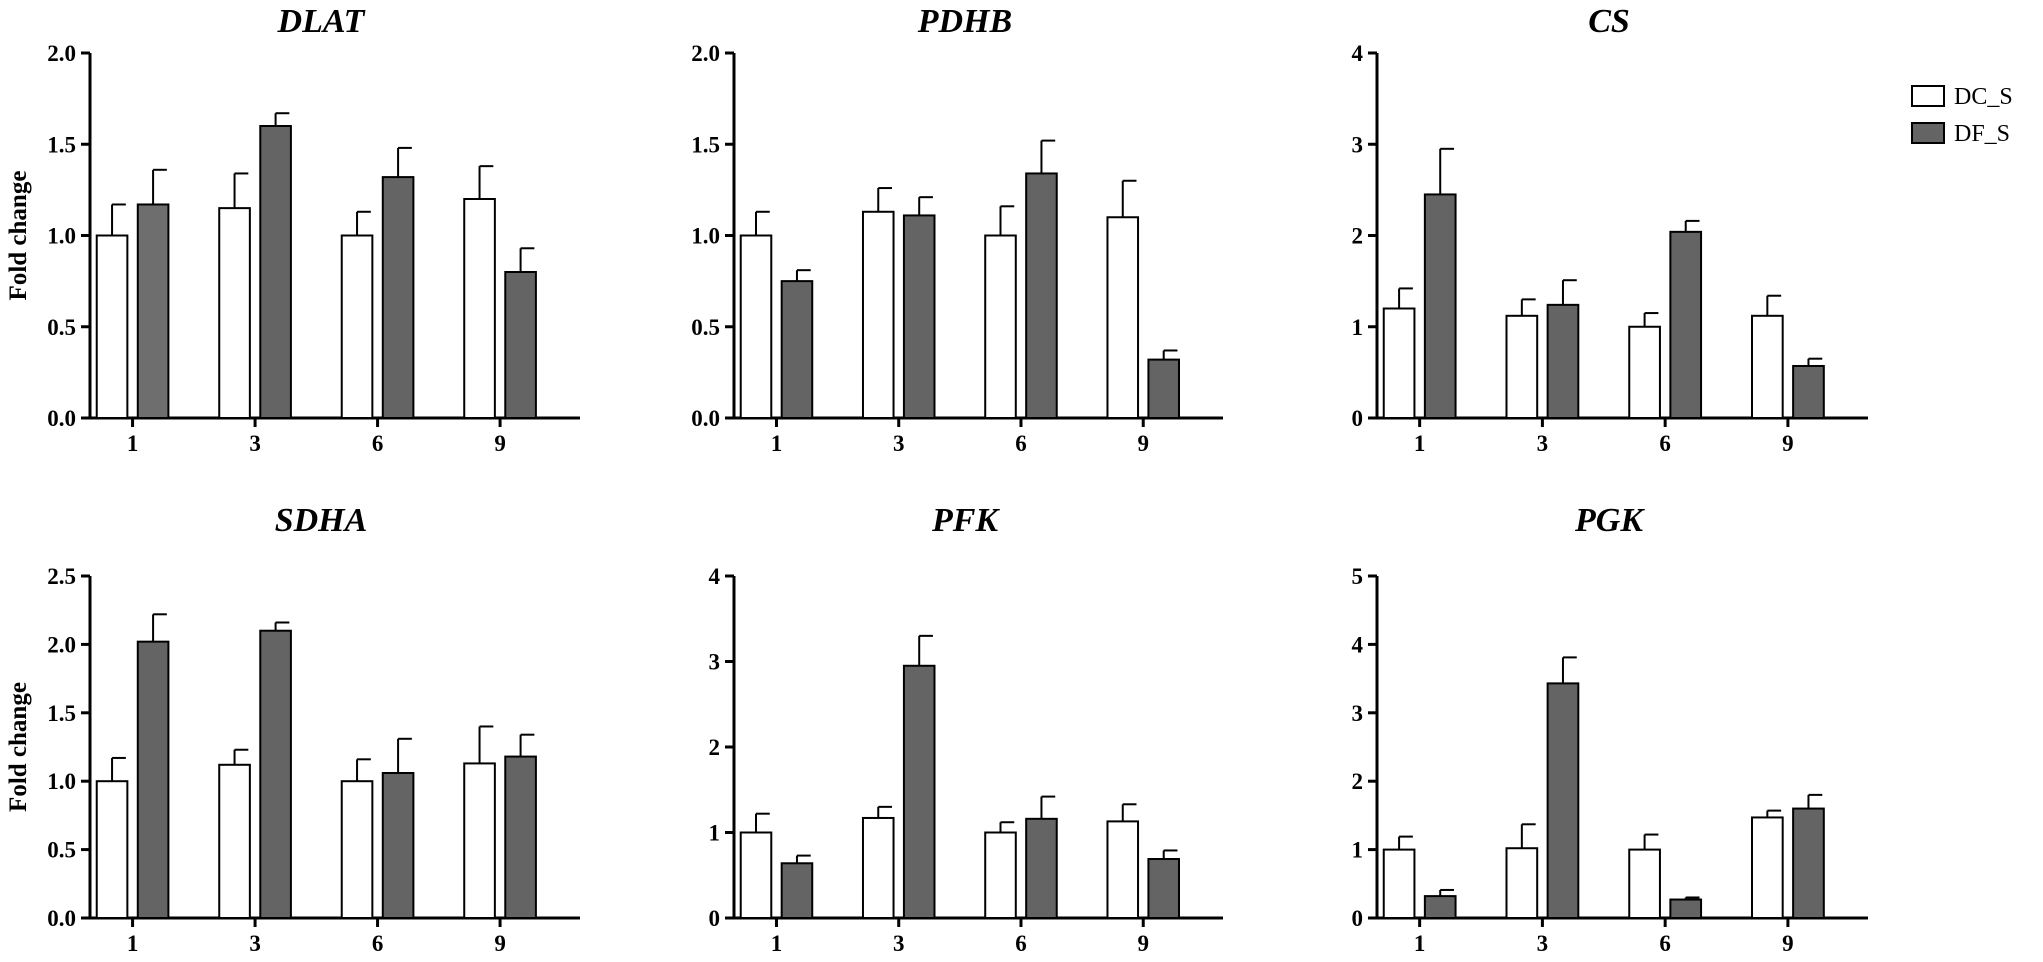 This screenshot has height=962, width=2043. I want to click on chart-panel-pfk: PFK 0 1 2 3 4 1 3 6 9, so click(966, 729).